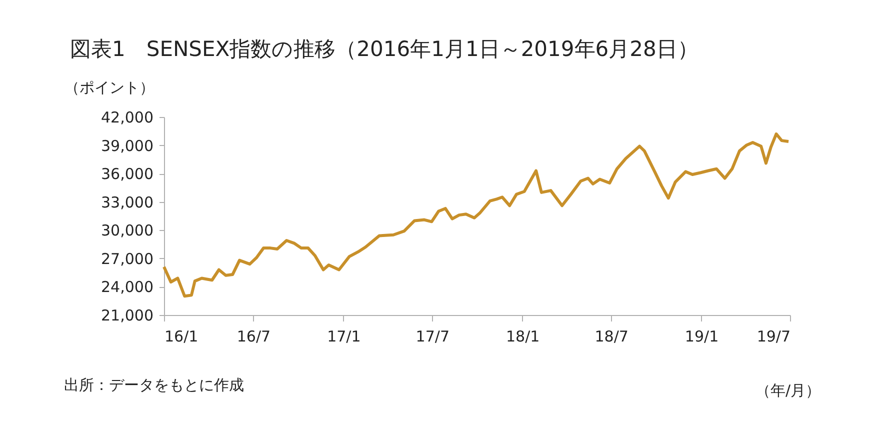 This screenshot has height=427, width=870. Describe the element at coordinates (154, 385) in the screenshot. I see `text: 出所：データをもとに作成` at that location.